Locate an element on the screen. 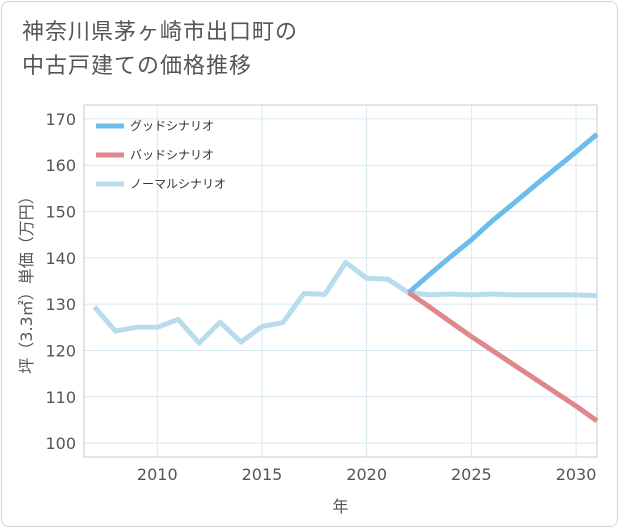 This screenshot has width=621, height=530. y-axis-title: 坪（3.3㎡）単価（万円） is located at coordinates (26, 280).